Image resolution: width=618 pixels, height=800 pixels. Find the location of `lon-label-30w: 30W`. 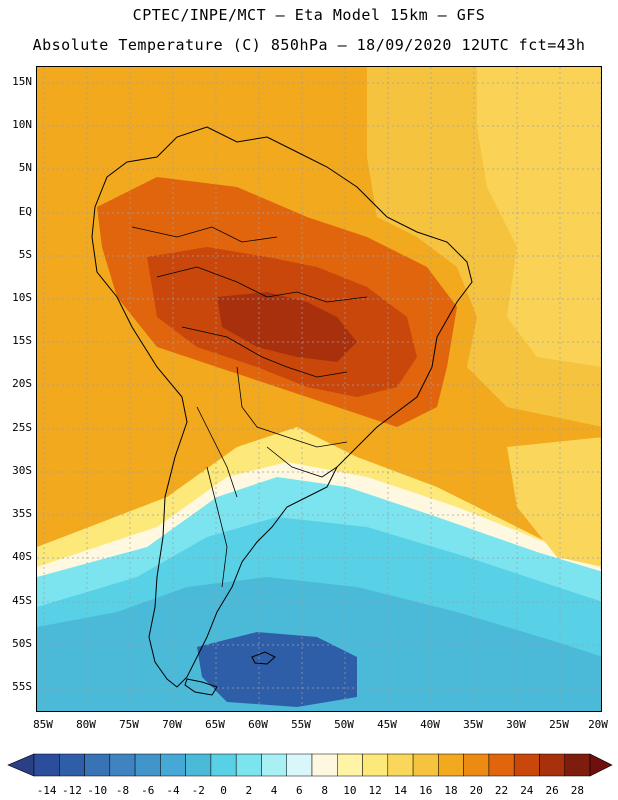

lon-label-30w: 30W is located at coordinates (516, 724).